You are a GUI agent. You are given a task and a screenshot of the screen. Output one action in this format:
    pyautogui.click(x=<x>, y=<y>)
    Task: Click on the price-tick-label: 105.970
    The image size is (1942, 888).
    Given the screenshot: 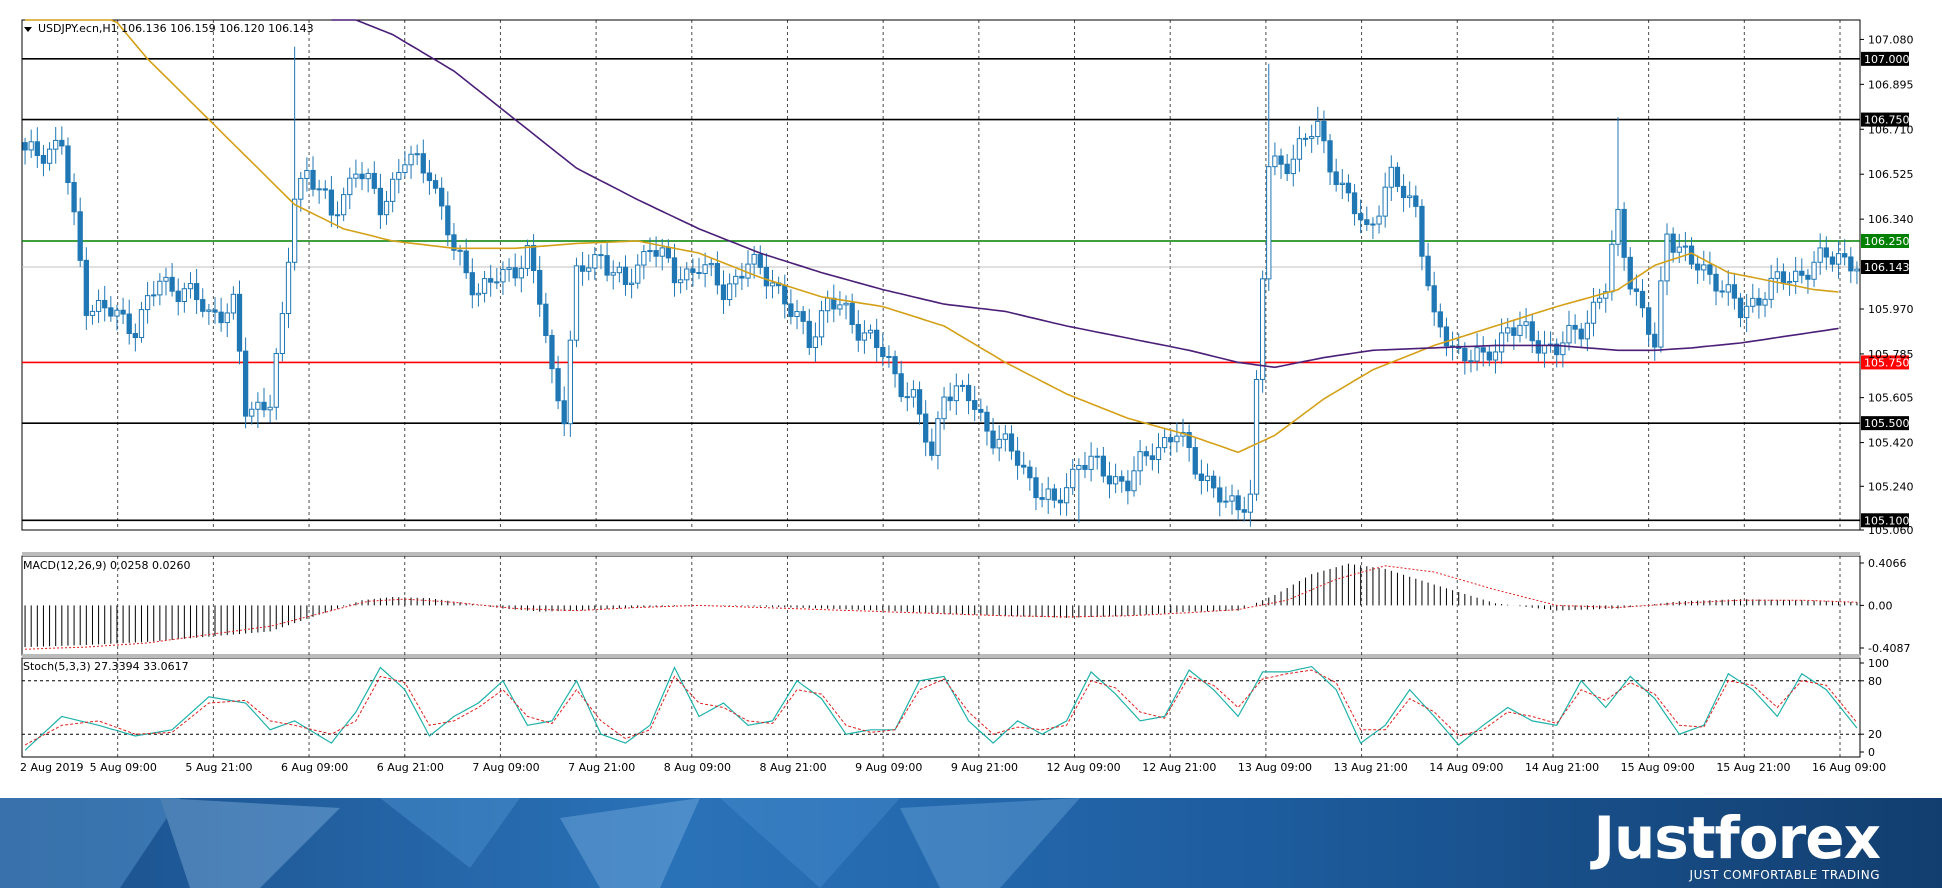 What is the action you would take?
    pyautogui.click(x=1891, y=309)
    